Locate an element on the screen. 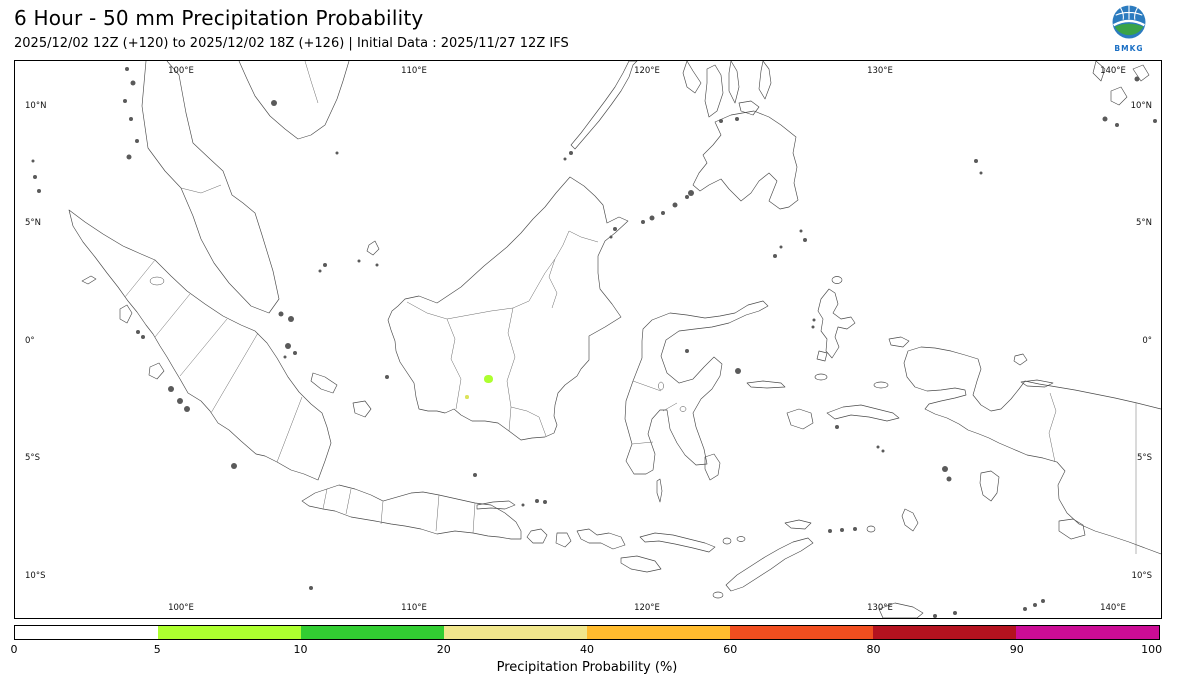 The width and height of the screenshot is (1180, 690). lakes is located at coordinates (418, 344).